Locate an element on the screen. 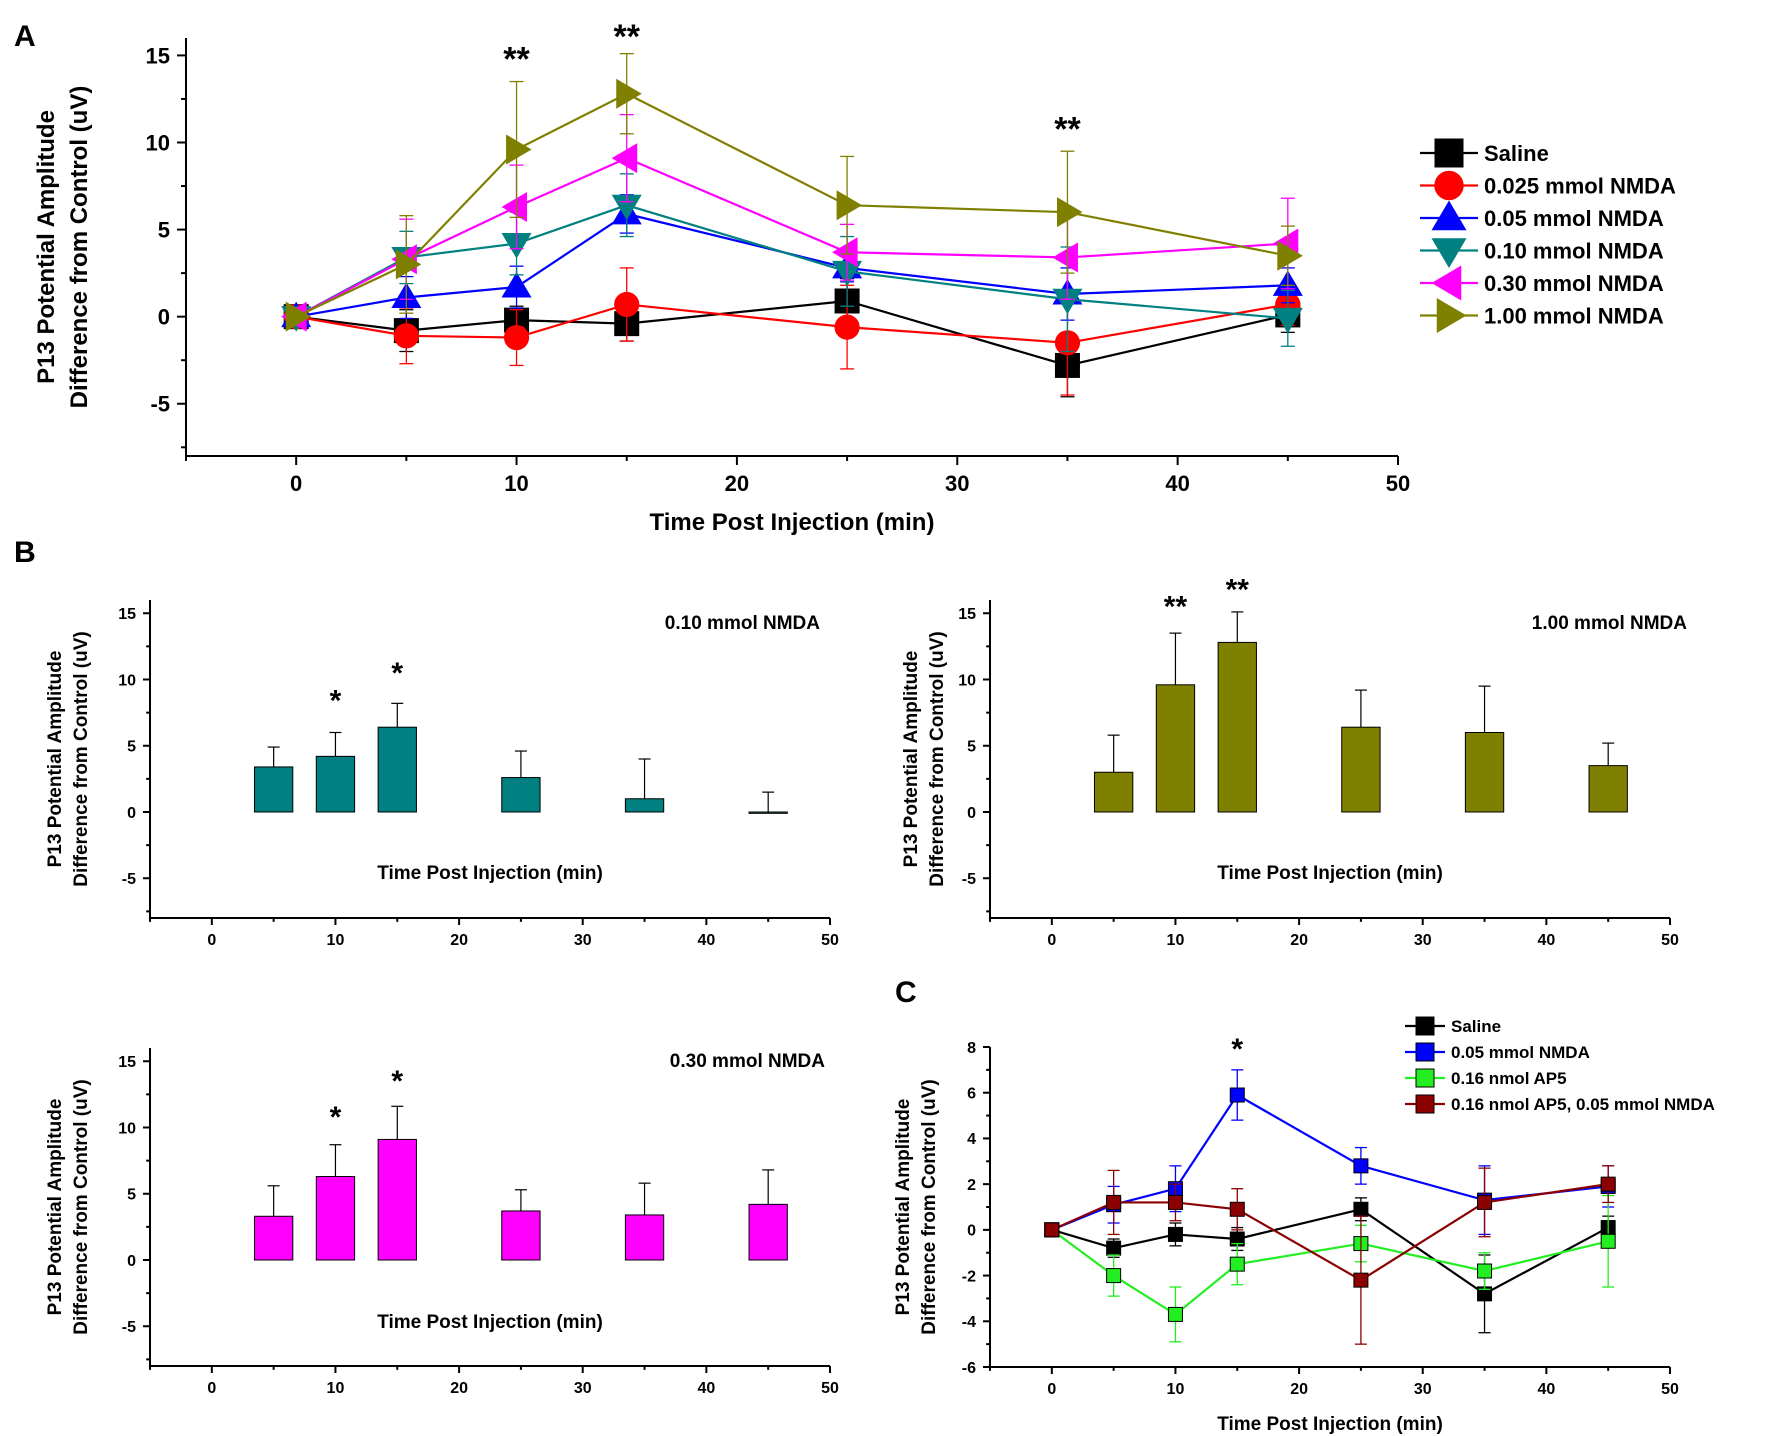 This screenshot has height=1436, width=1772. panel-label: A is located at coordinates (25, 36).